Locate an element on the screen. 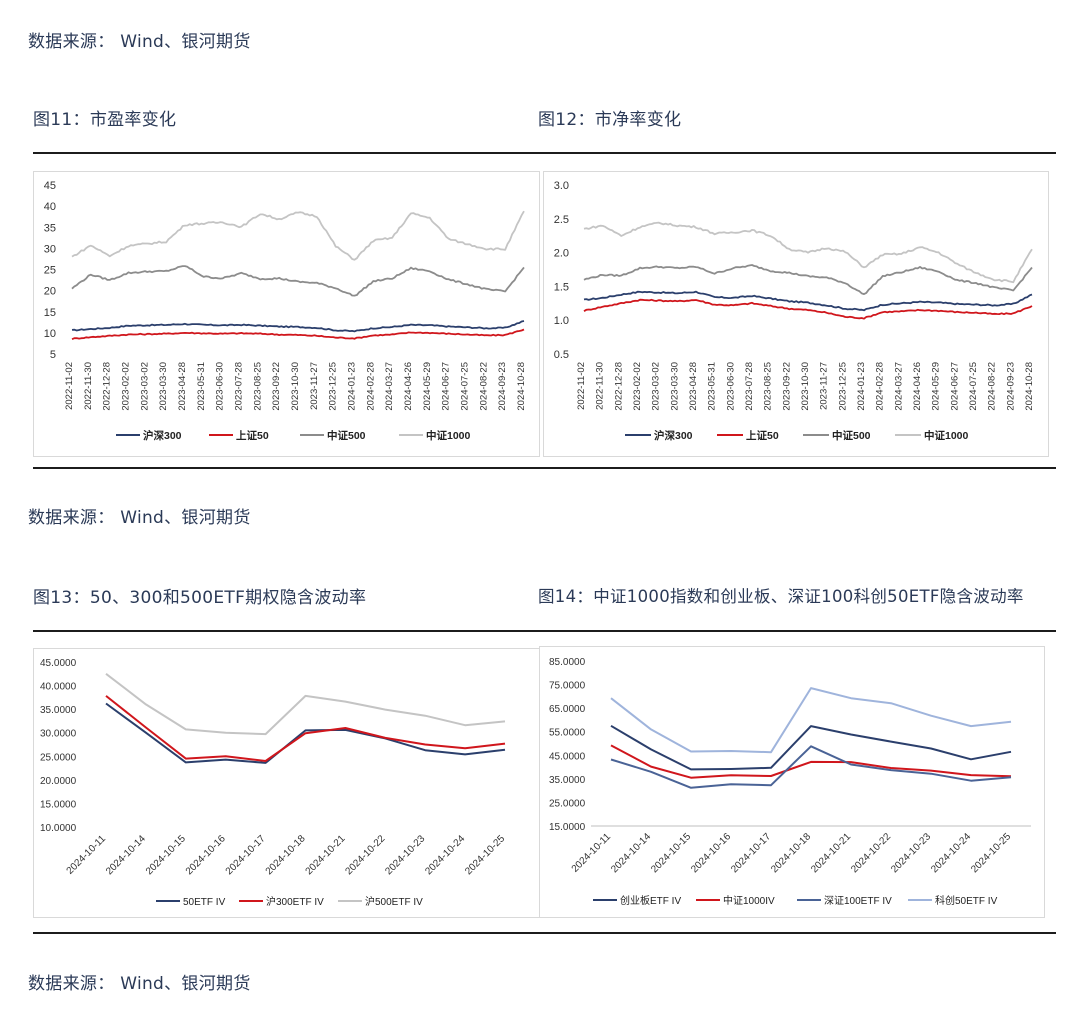  y-tick-label: 75.0000 is located at coordinates (567, 686).